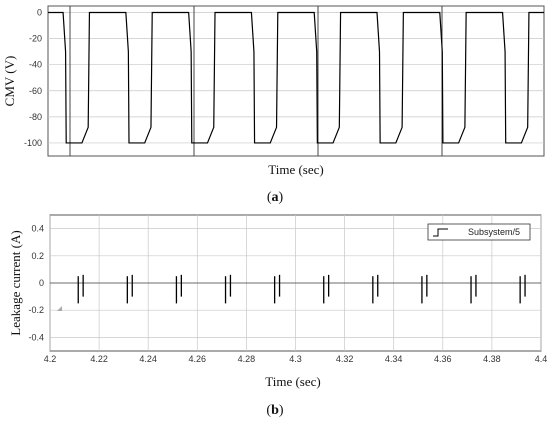 The height and width of the screenshot is (421, 550). What do you see at coordinates (37, 229) in the screenshot?
I see `chart-b-y-tick-label: 0.4` at bounding box center [37, 229].